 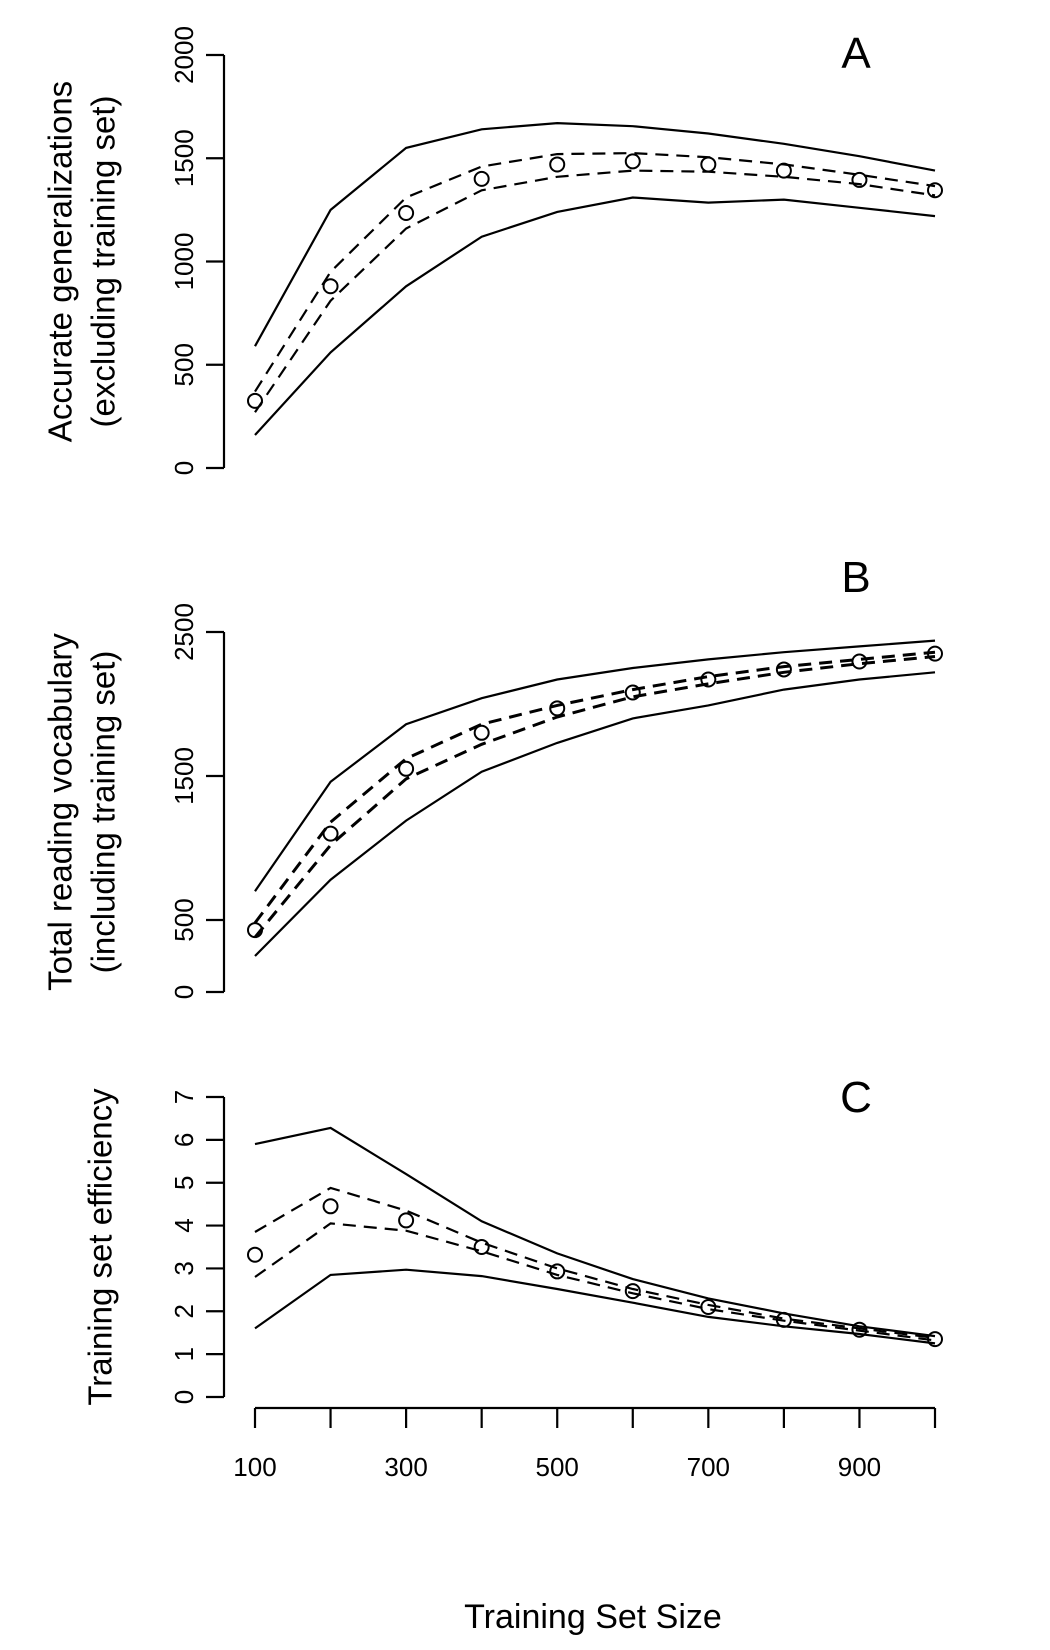 I want to click on y-axis-label: Total reading vocabulary, so click(x=60, y=812).